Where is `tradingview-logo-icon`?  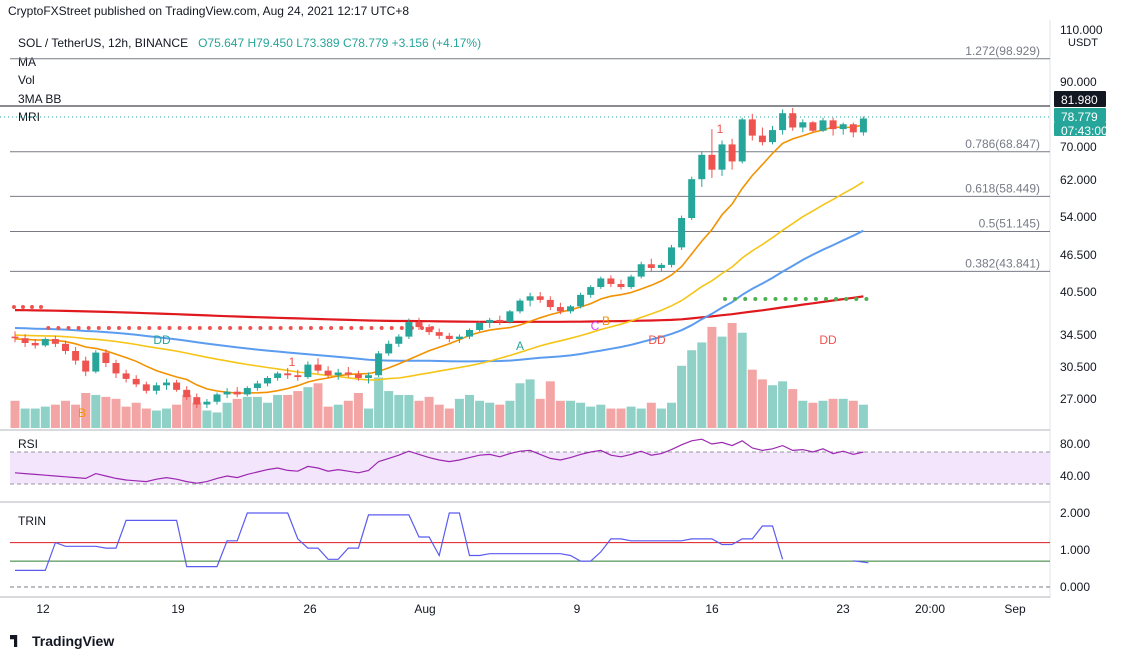
tradingview-logo-icon is located at coordinates (14, 641).